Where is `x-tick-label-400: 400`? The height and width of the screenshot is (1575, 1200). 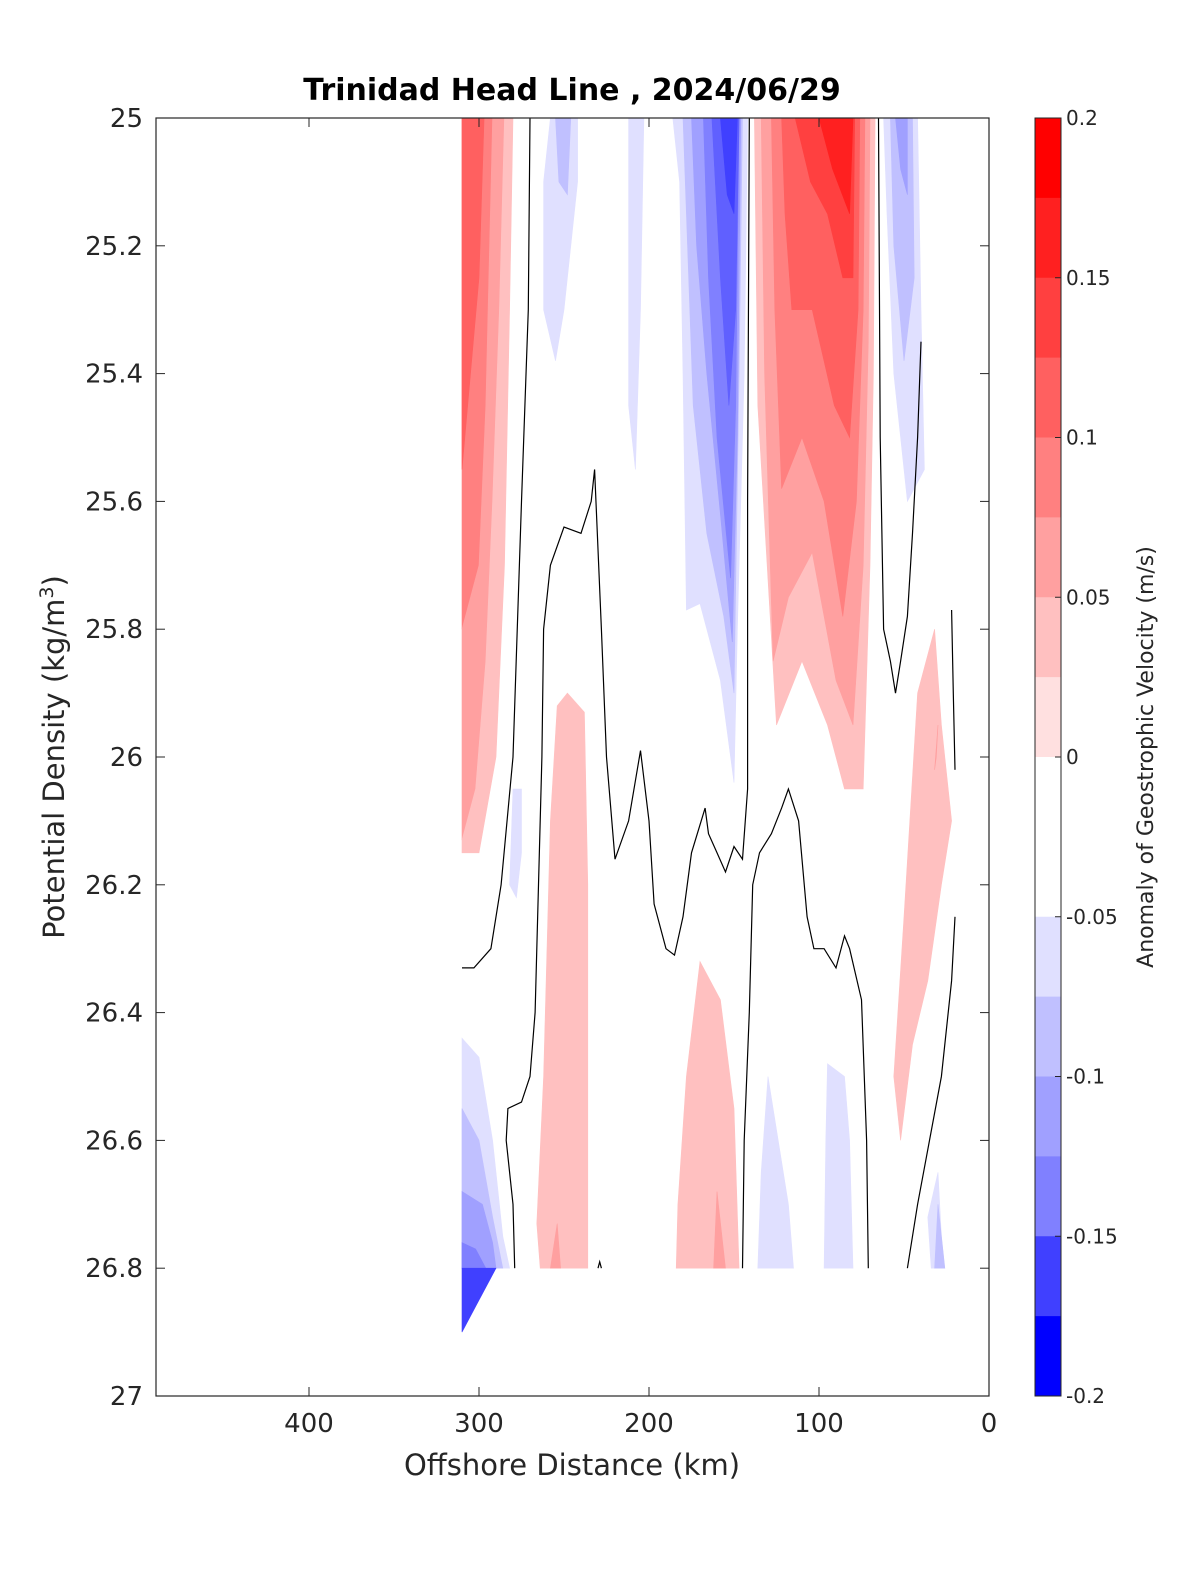
x-tick-label-400: 400 is located at coordinates (309, 1424).